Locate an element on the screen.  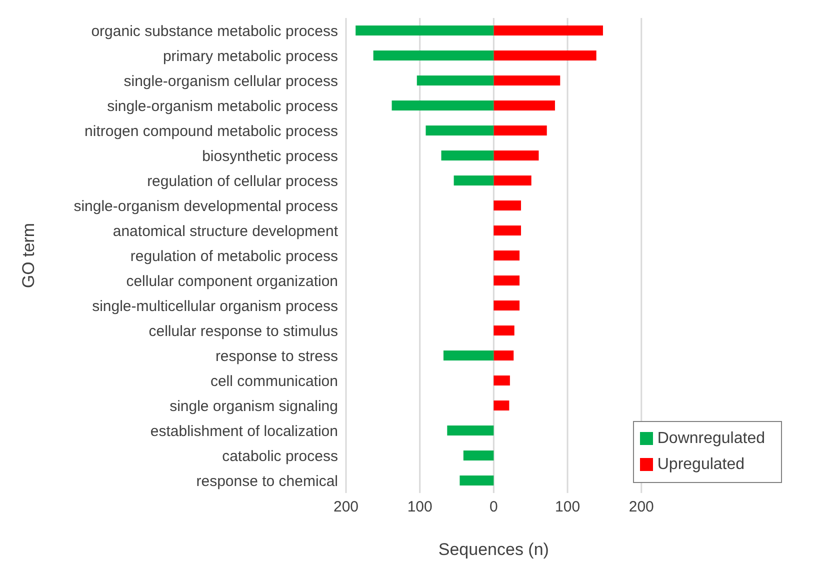
y-tick-label: regulation of metabolic process is located at coordinates (234, 256).